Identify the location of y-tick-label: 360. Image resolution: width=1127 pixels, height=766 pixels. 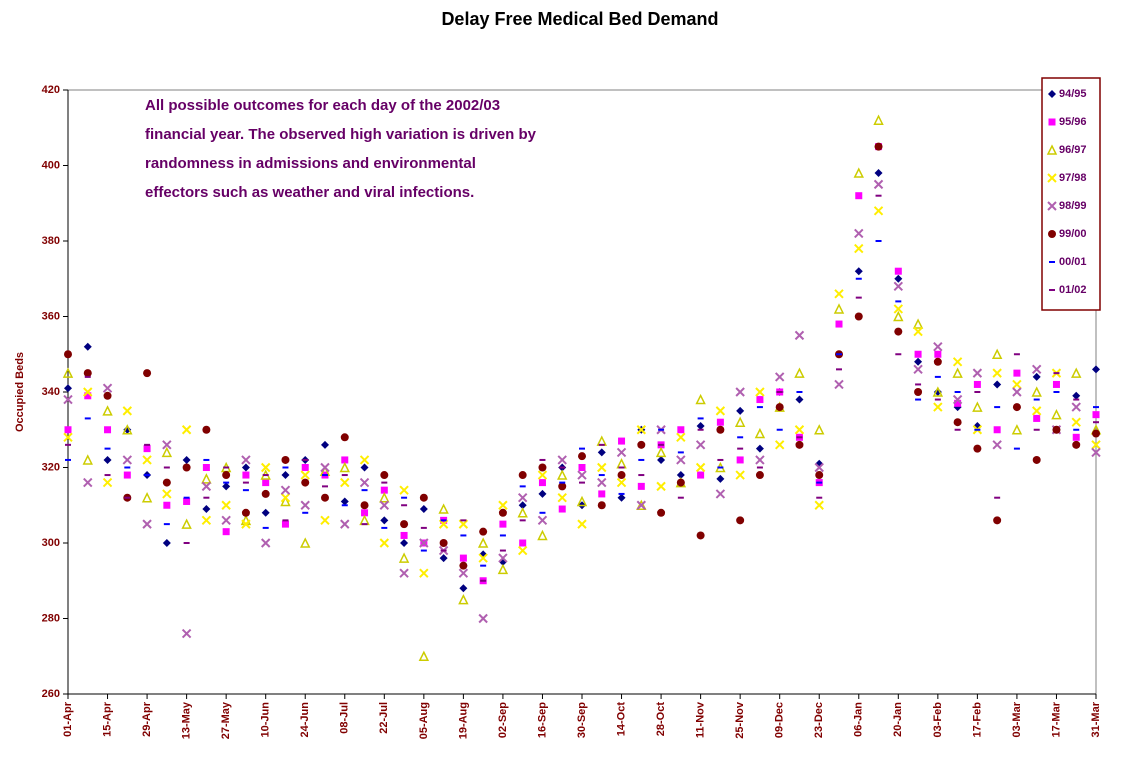
(51, 316).